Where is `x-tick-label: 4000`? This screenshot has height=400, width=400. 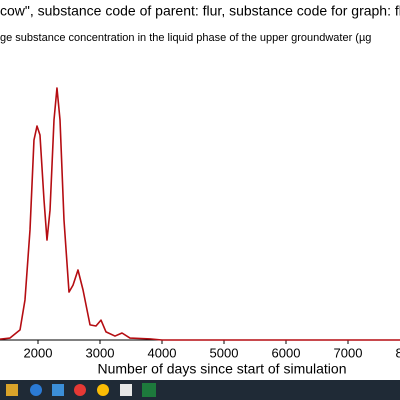 x-tick-label: 4000 is located at coordinates (162, 352).